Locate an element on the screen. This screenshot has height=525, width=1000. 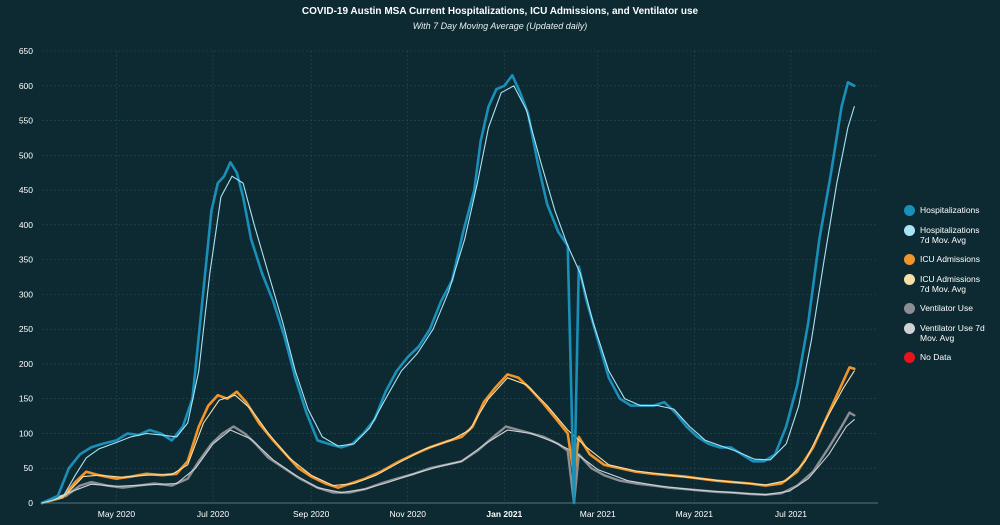
legend-label: Ventilator Use is located at coordinates (946, 308).